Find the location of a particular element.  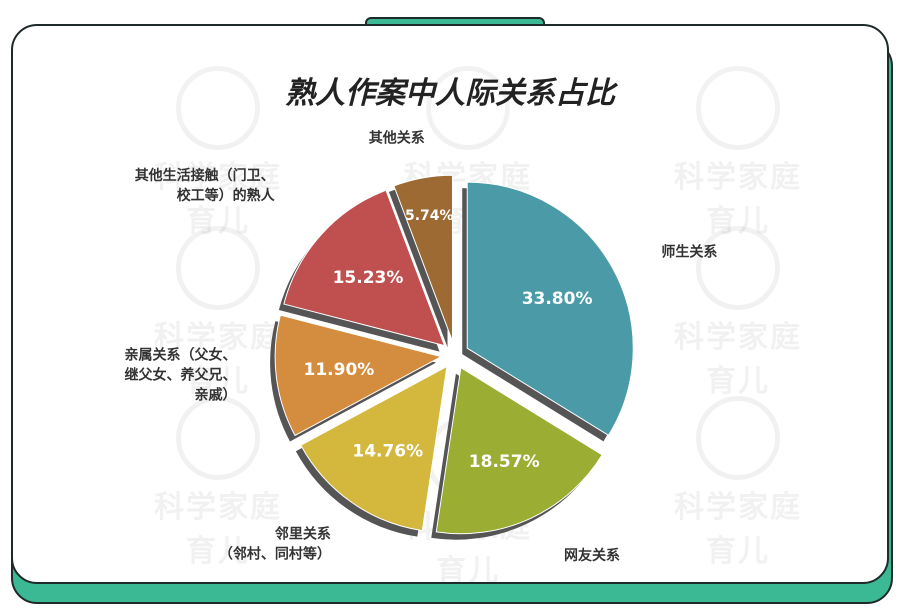

chart-title: 熟人作案中人际关系占比 is located at coordinates (451, 93).